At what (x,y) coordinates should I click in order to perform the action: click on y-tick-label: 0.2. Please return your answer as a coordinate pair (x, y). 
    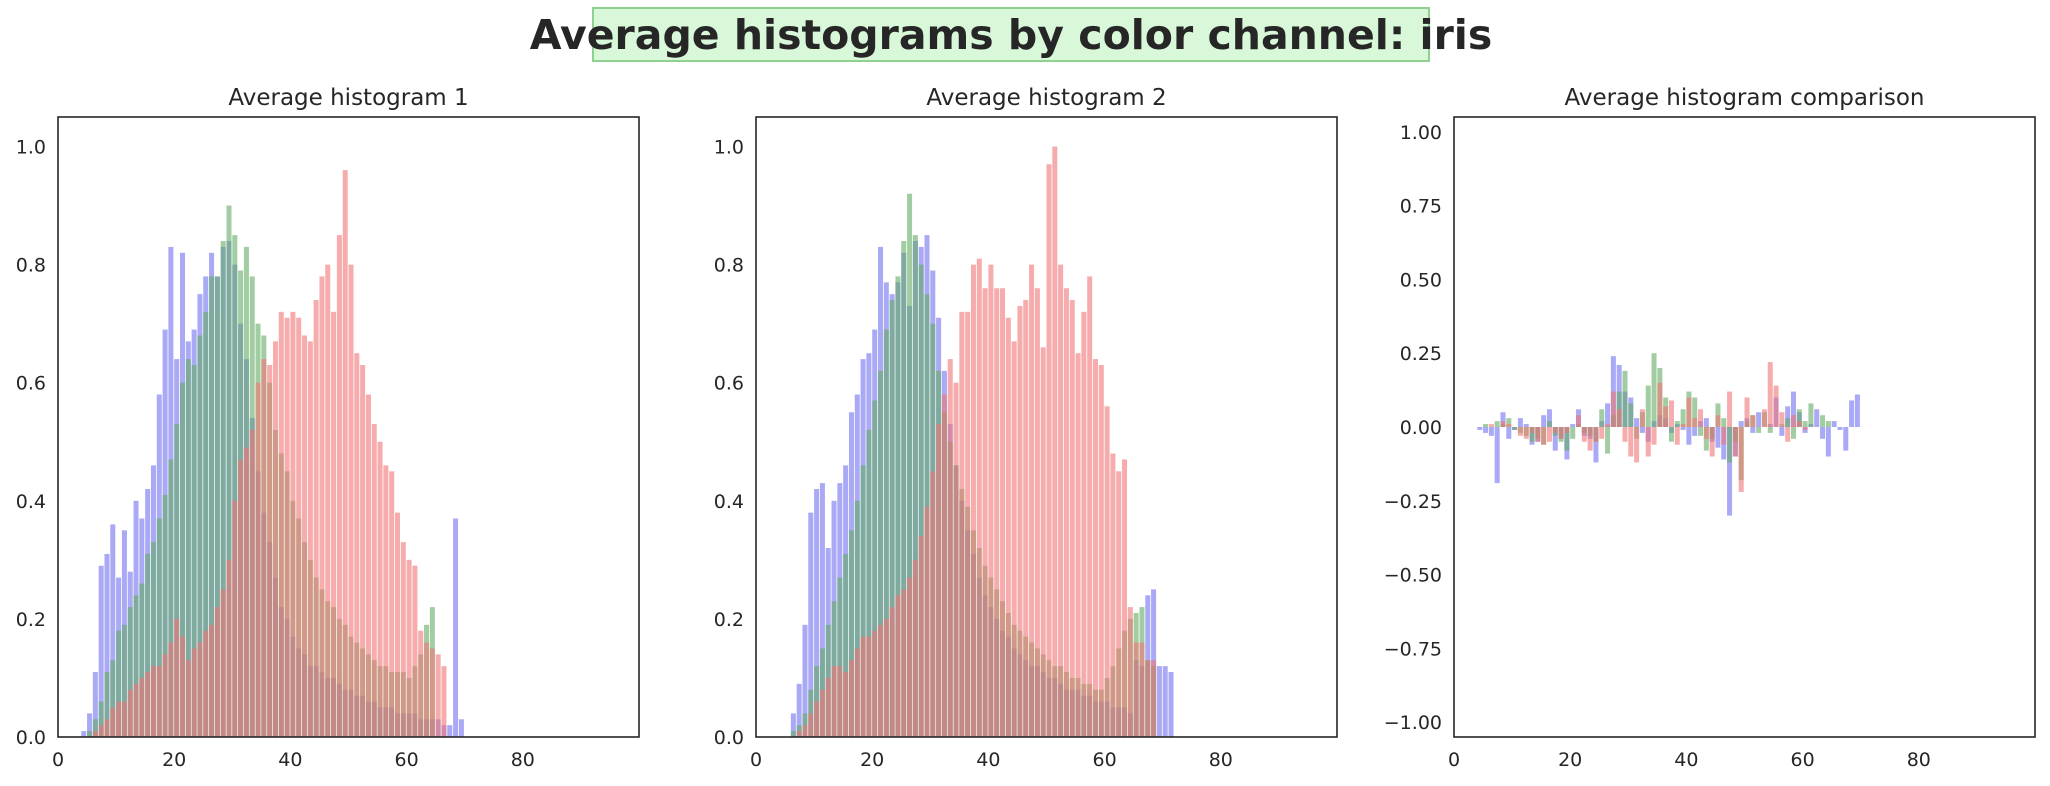
    Looking at the image, I should click on (729, 620).